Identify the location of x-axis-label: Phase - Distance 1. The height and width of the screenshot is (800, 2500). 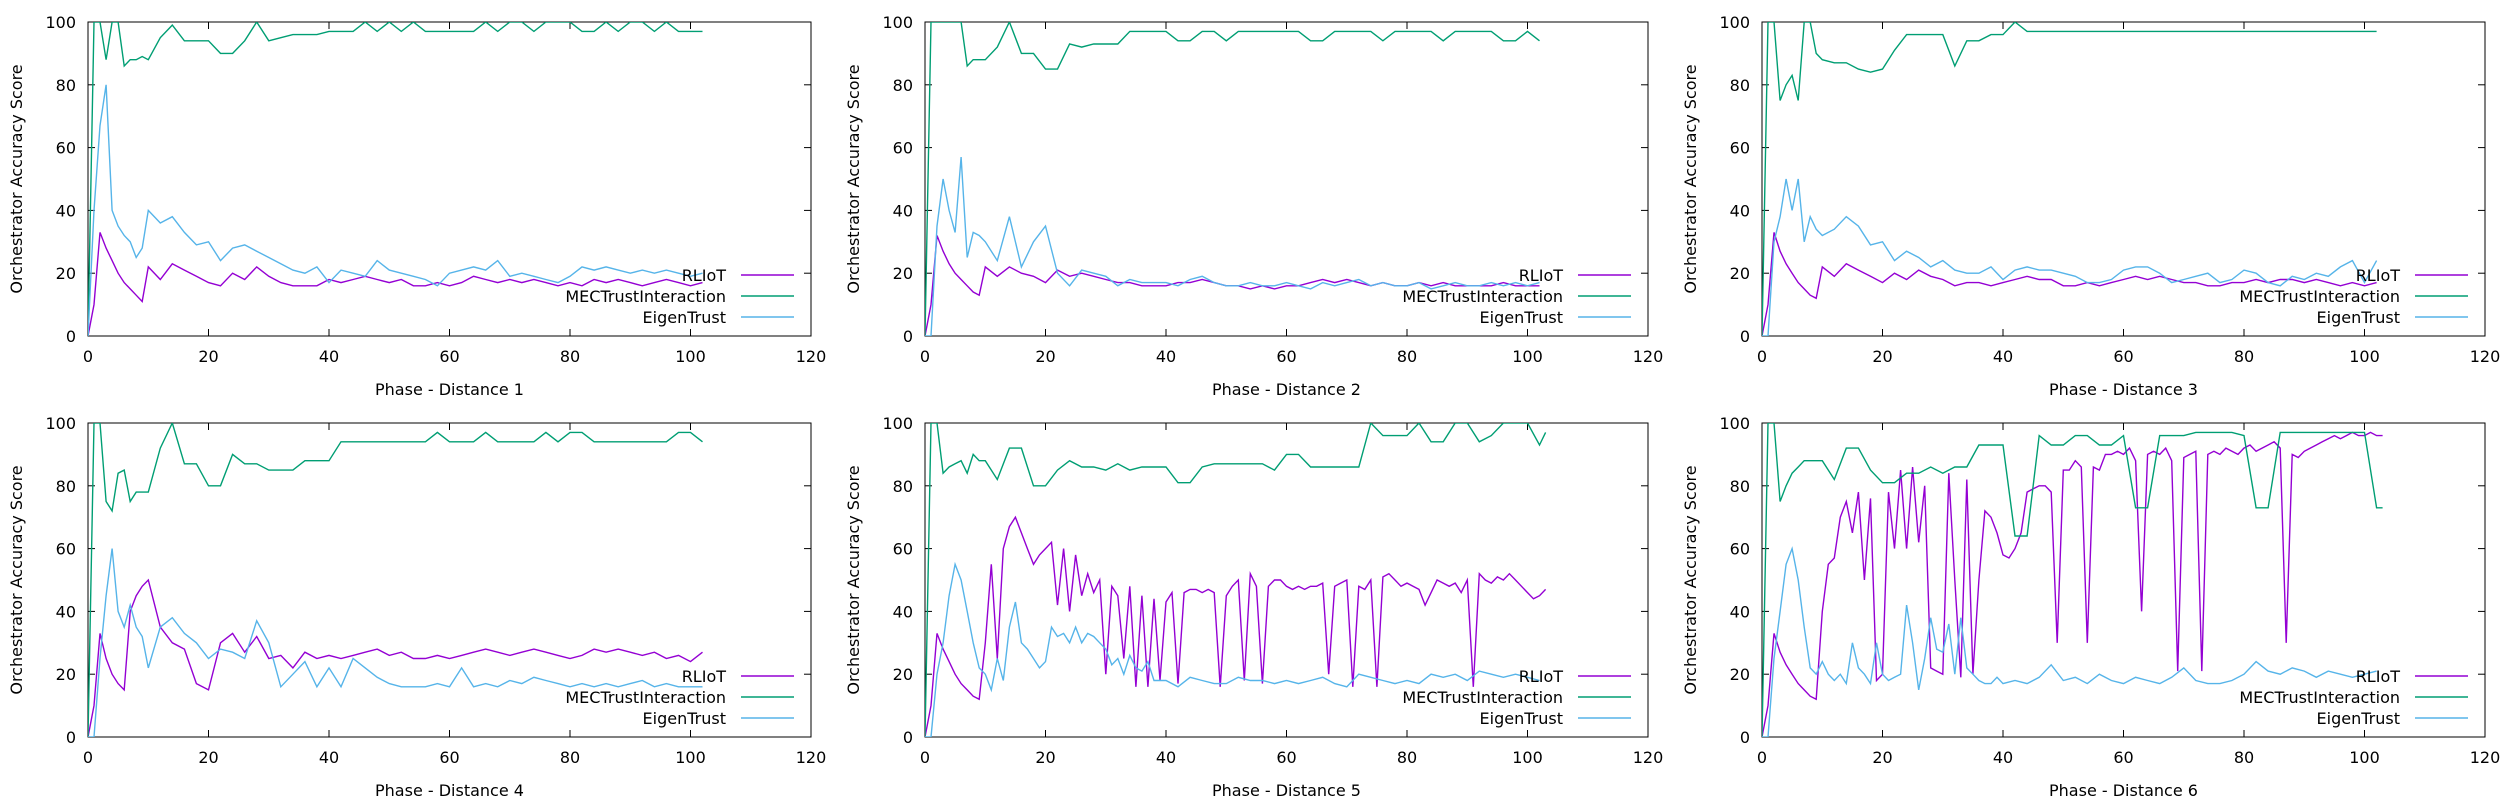
(449, 389).